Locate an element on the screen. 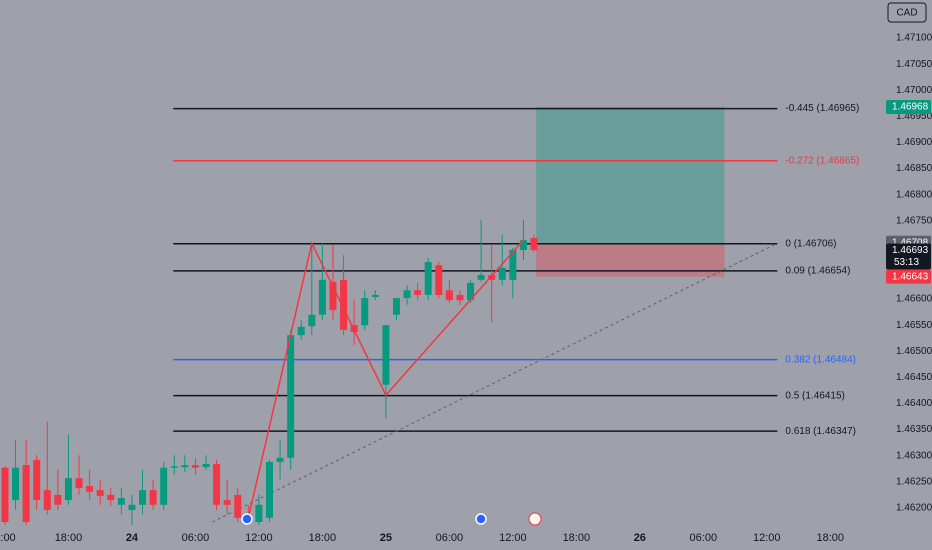  x-tick-label: 25 is located at coordinates (386, 538).